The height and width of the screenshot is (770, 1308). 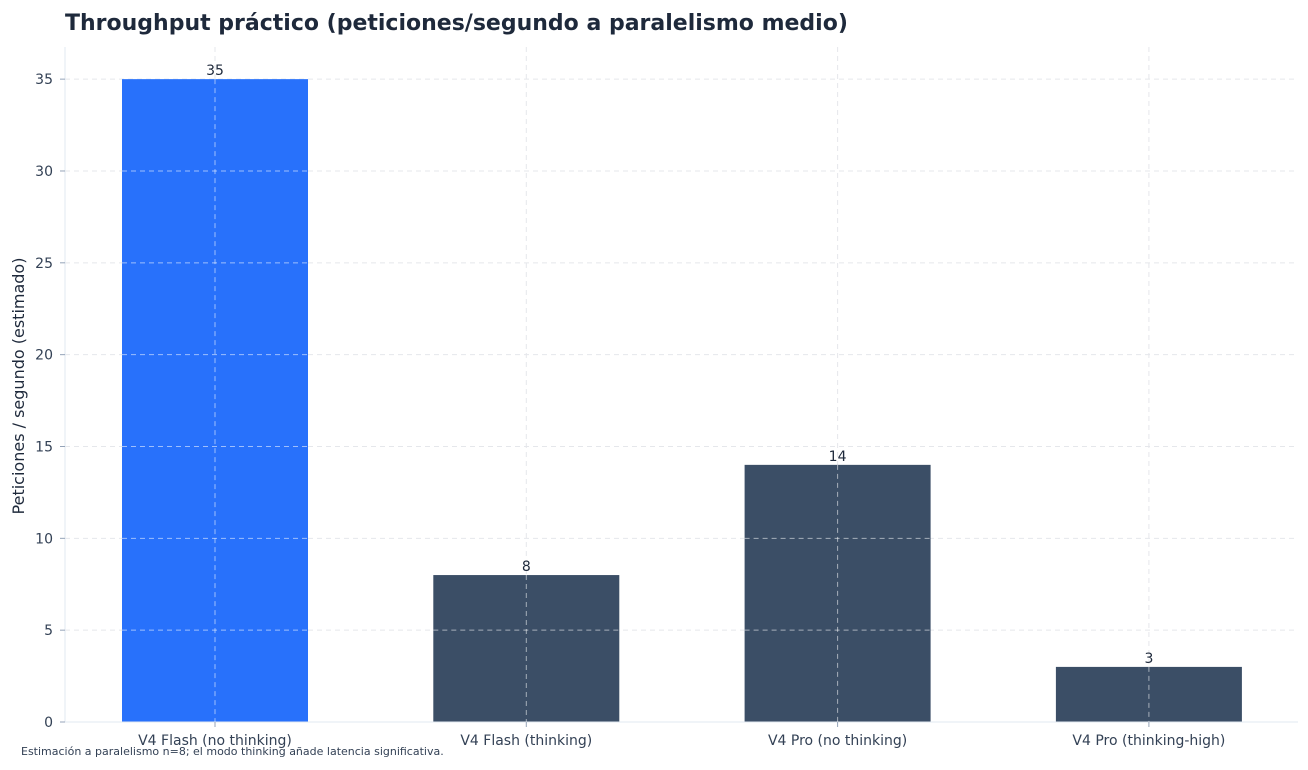 I want to click on y-tick-label: 25, so click(x=44, y=264).